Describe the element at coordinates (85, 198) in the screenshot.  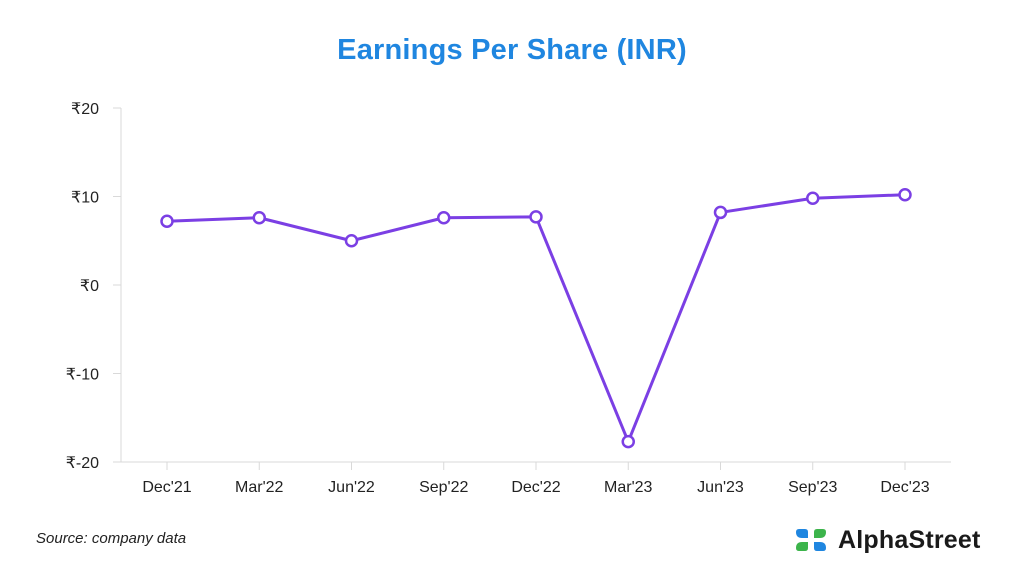
I see `y-tick-label: ₹10` at that location.